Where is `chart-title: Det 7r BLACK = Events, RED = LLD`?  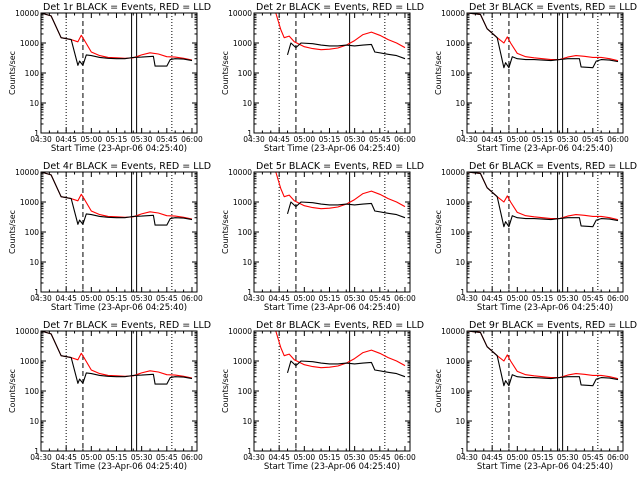 chart-title: Det 7r BLACK = Events, RED = LLD is located at coordinates (127, 325).